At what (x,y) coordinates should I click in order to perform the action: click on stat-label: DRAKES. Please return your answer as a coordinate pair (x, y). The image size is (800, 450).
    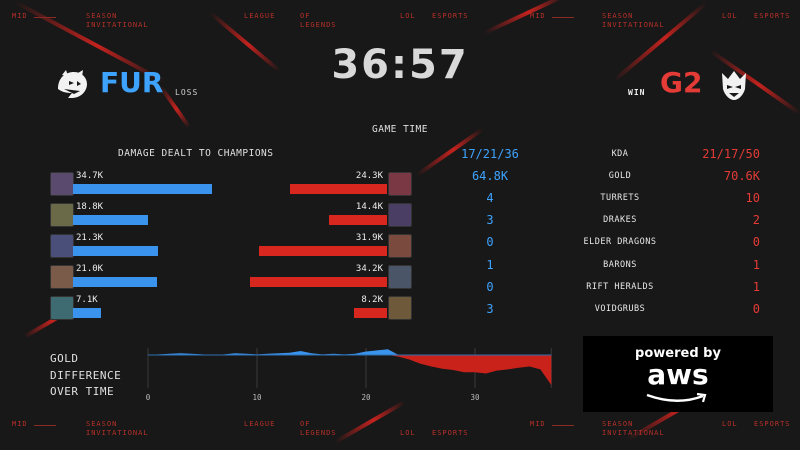
    Looking at the image, I should click on (620, 220).